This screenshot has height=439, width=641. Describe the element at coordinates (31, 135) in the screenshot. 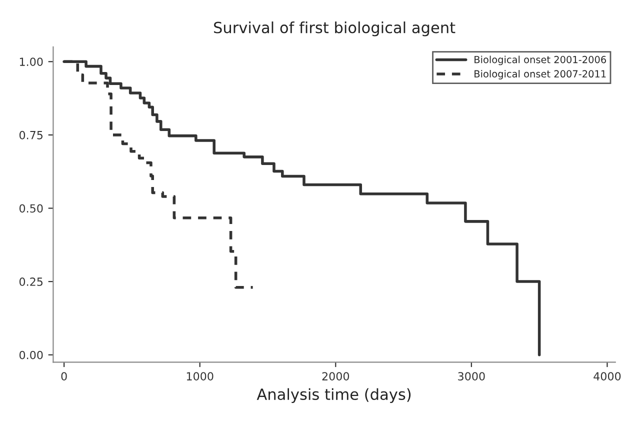

I see `y-tick-label: 0.75` at that location.